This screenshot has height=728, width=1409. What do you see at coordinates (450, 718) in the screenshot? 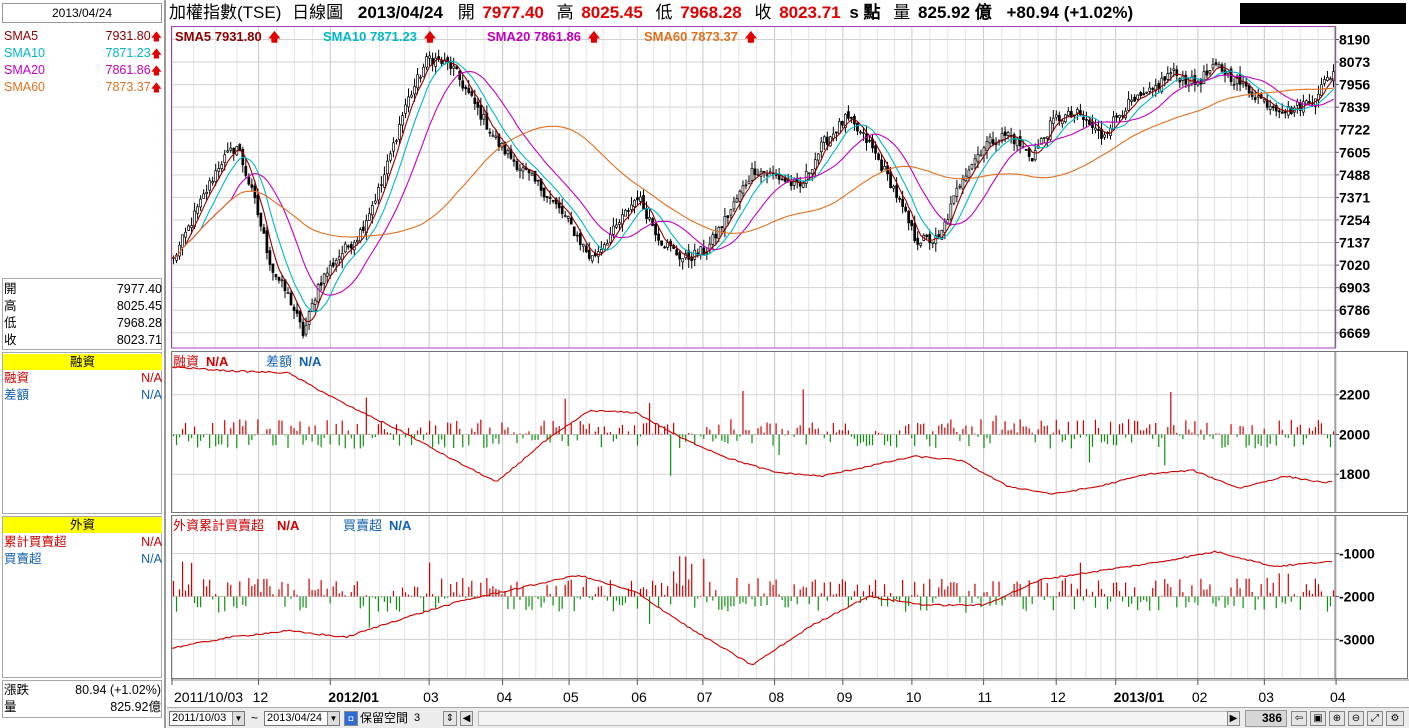
I see `spin-icon: ⇕` at bounding box center [450, 718].